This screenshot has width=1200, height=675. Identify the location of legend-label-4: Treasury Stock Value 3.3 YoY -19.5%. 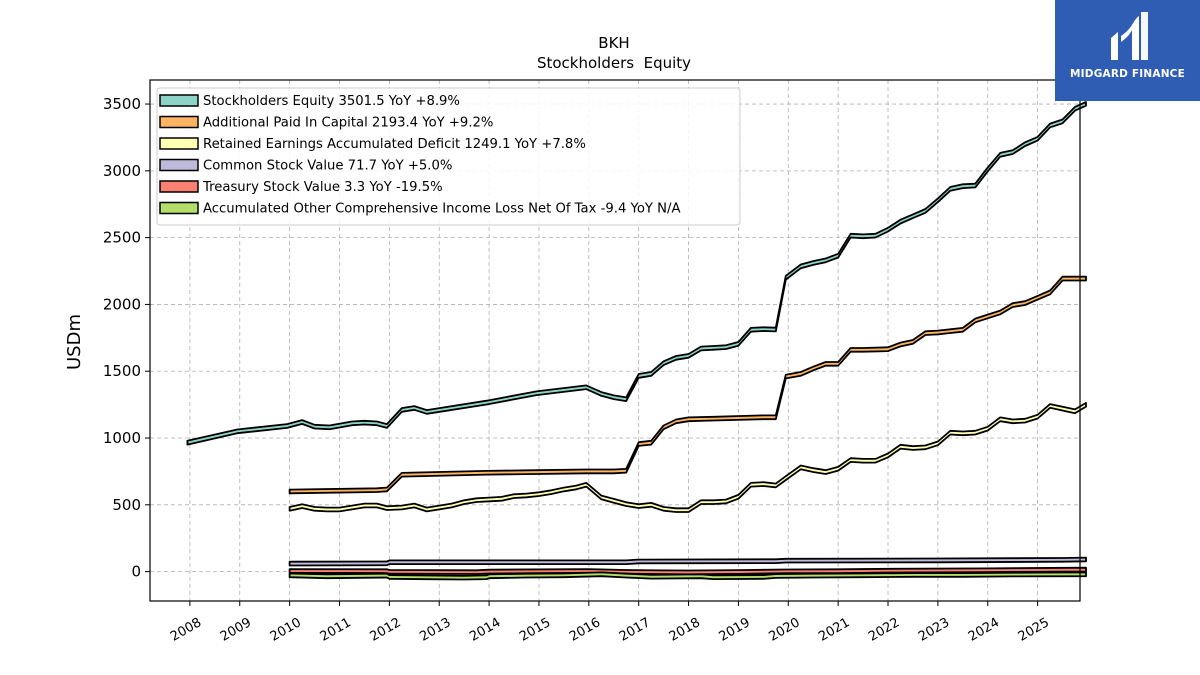
(322, 187).